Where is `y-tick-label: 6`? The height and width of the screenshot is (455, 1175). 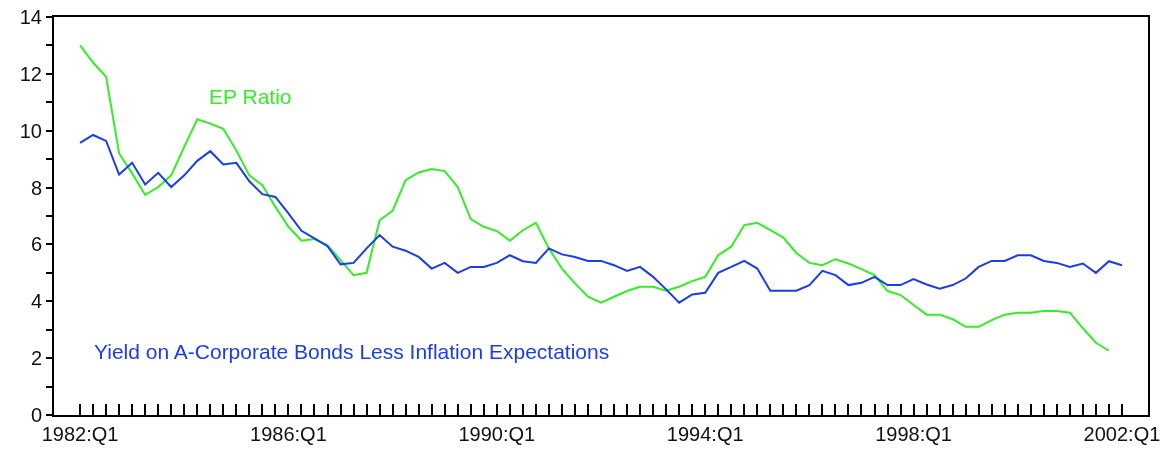 y-tick-label: 6 is located at coordinates (36, 244).